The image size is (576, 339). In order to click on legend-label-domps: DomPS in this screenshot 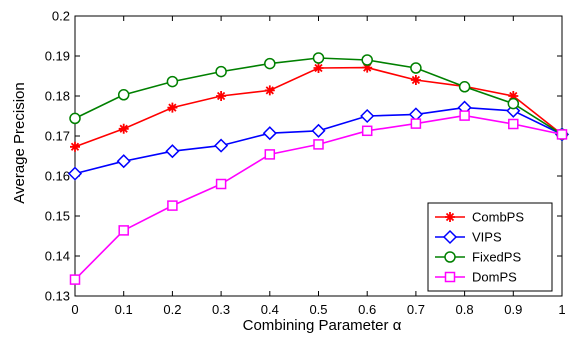, I will do `click(494, 277)`.